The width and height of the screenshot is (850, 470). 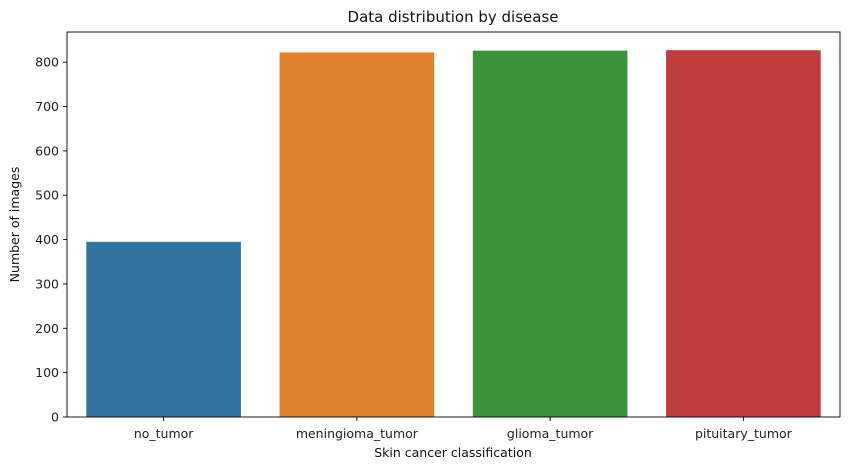 What do you see at coordinates (550, 233) in the screenshot?
I see `bar-glioma_tumor` at bounding box center [550, 233].